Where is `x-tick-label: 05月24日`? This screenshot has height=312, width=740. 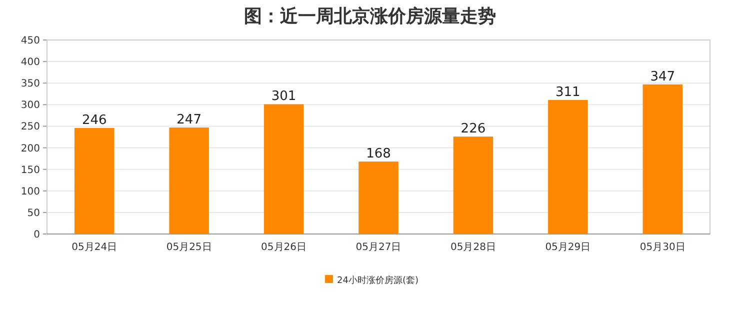
x-tick-label: 05月24日 is located at coordinates (95, 247).